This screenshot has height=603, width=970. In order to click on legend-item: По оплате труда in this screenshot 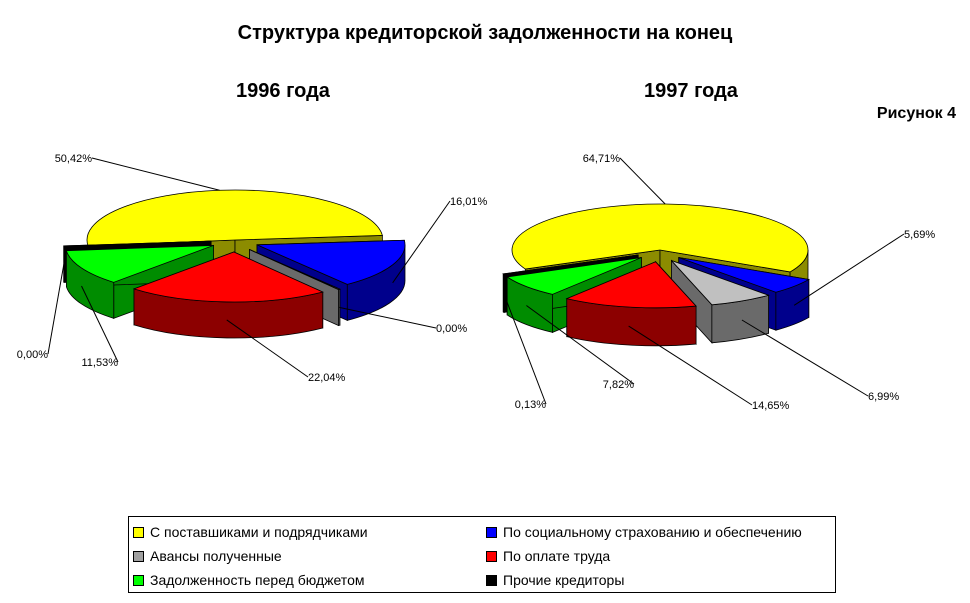, I will do `click(548, 556)`.